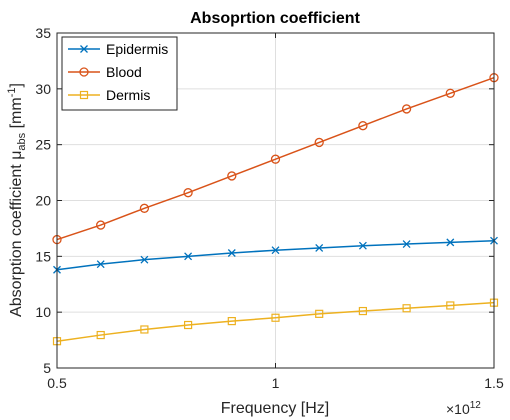 Image resolution: width=510 pixels, height=420 pixels. I want to click on y-tick-label: 5, so click(47, 368).